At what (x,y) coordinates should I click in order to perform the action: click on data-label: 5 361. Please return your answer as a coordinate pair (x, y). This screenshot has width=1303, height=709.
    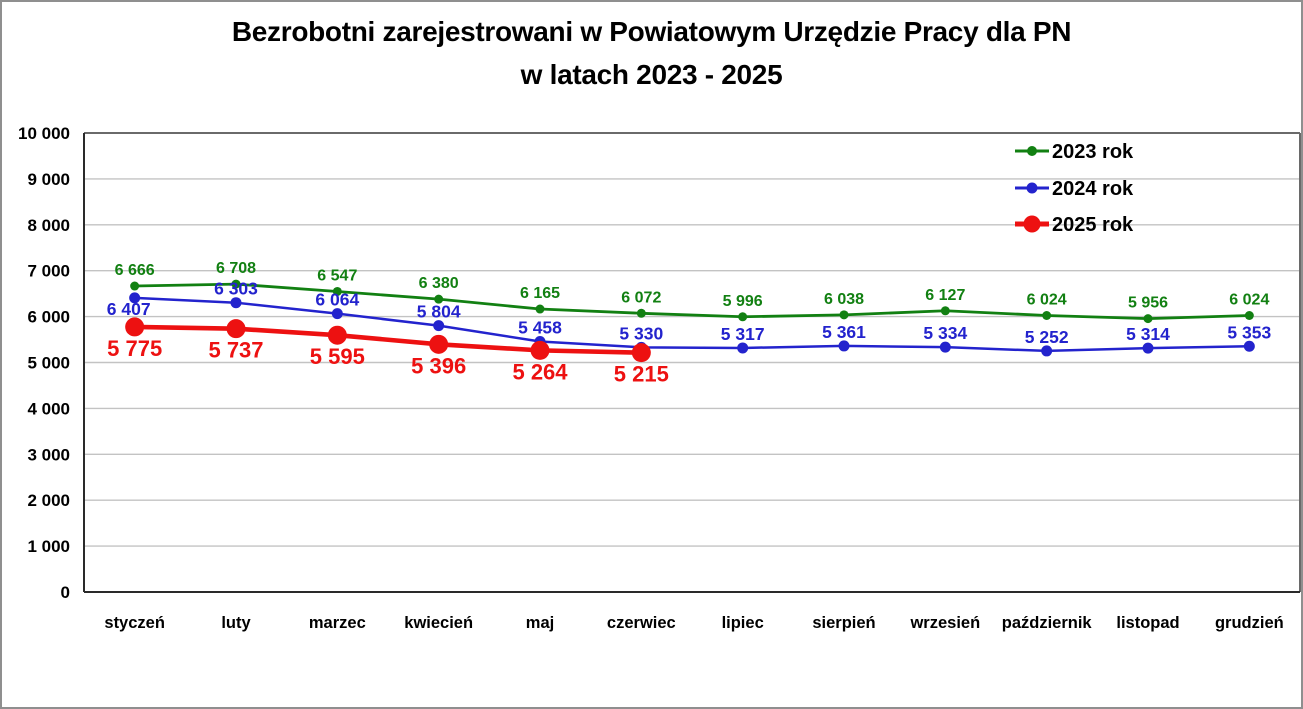
    Looking at the image, I should click on (844, 332).